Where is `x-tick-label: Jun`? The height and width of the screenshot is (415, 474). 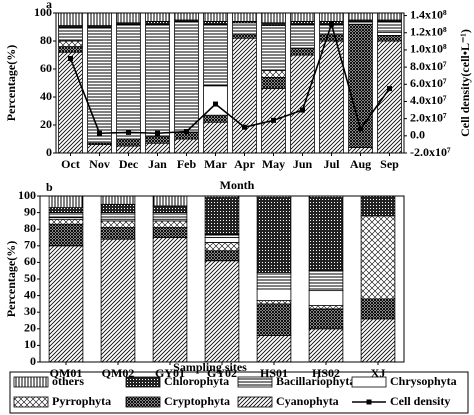 x-tick-label: Jun is located at coordinates (303, 164).